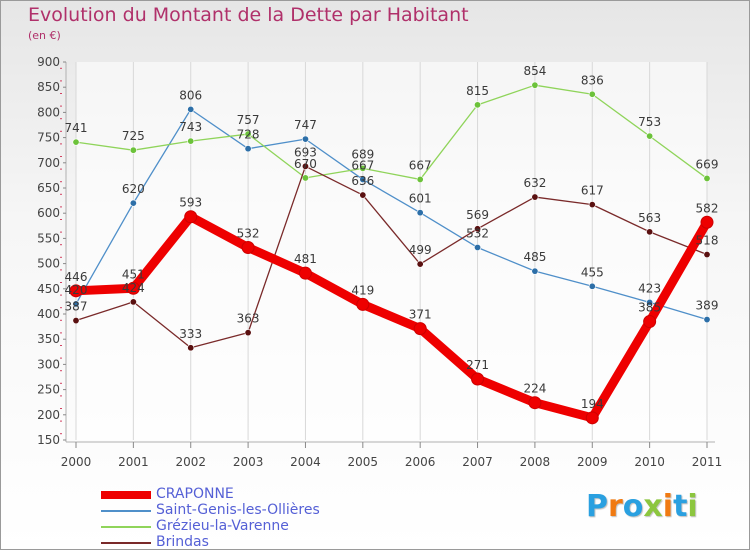 This screenshot has width=750, height=551. Describe the element at coordinates (534, 71) in the screenshot. I see `data-label: 854` at that location.